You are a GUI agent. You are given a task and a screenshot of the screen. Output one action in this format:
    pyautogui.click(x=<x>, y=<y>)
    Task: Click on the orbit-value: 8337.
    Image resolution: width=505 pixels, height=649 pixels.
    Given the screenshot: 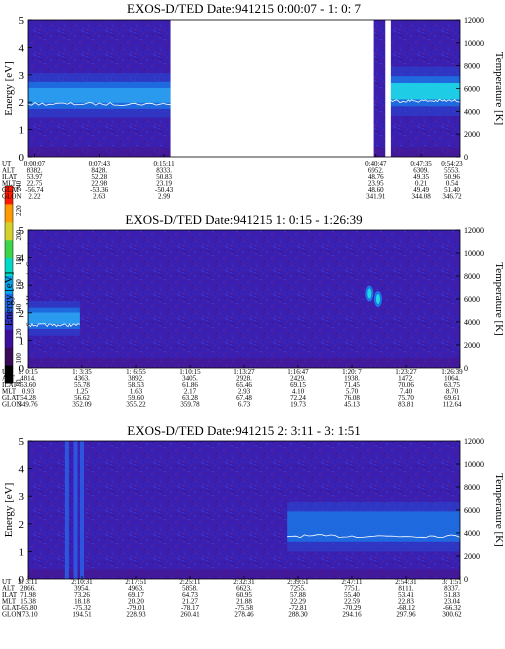 What is the action you would take?
    pyautogui.click(x=452, y=589)
    